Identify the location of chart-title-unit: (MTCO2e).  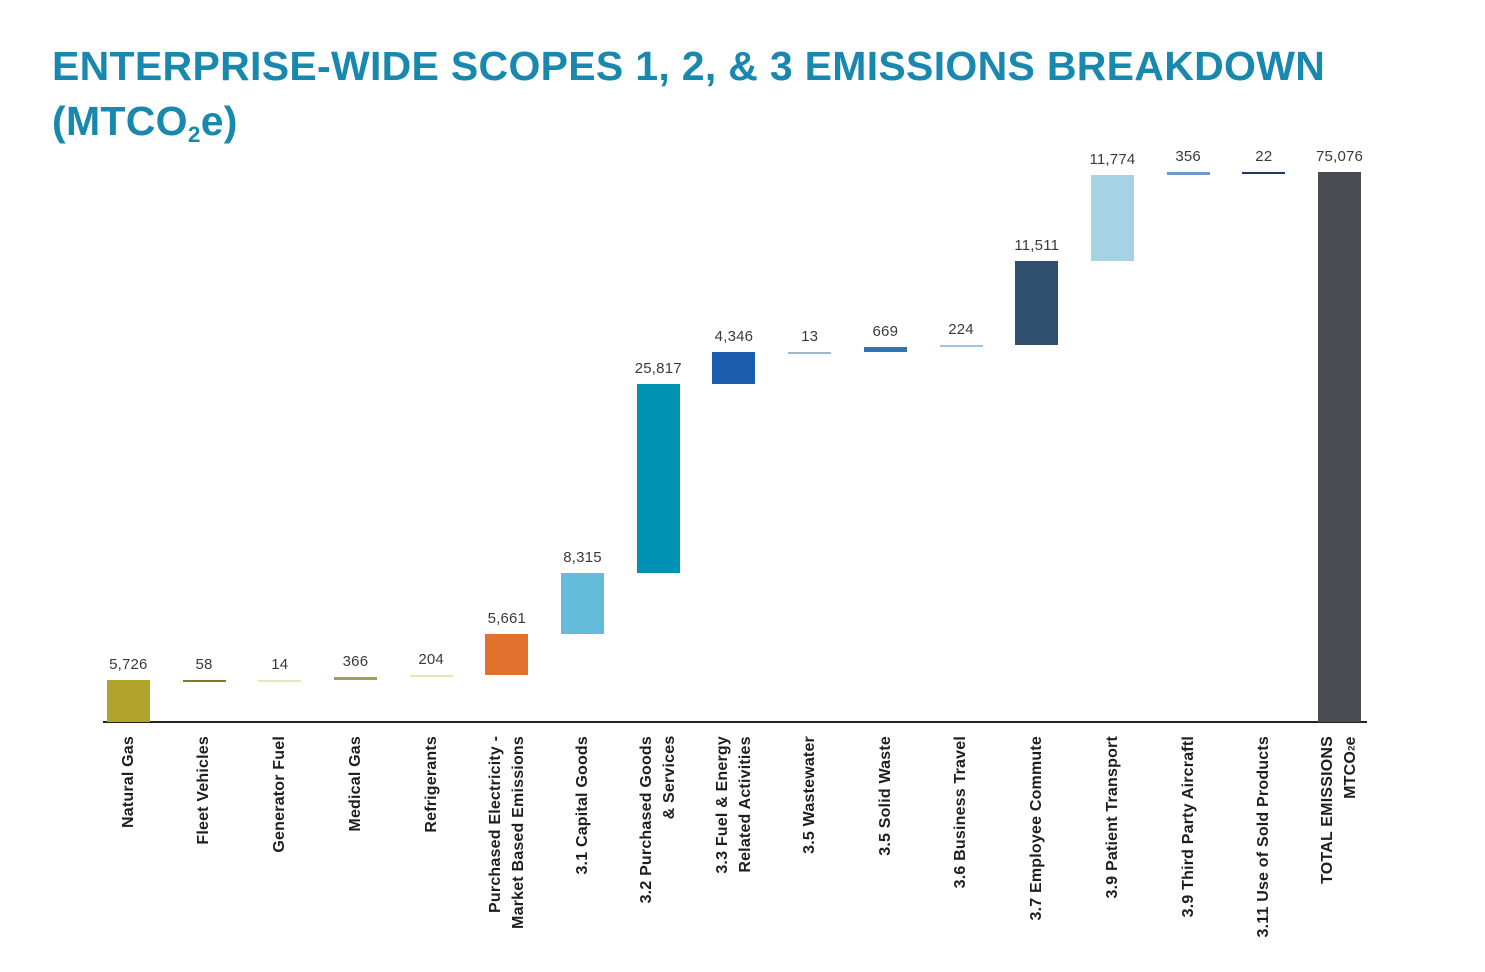
(145, 122).